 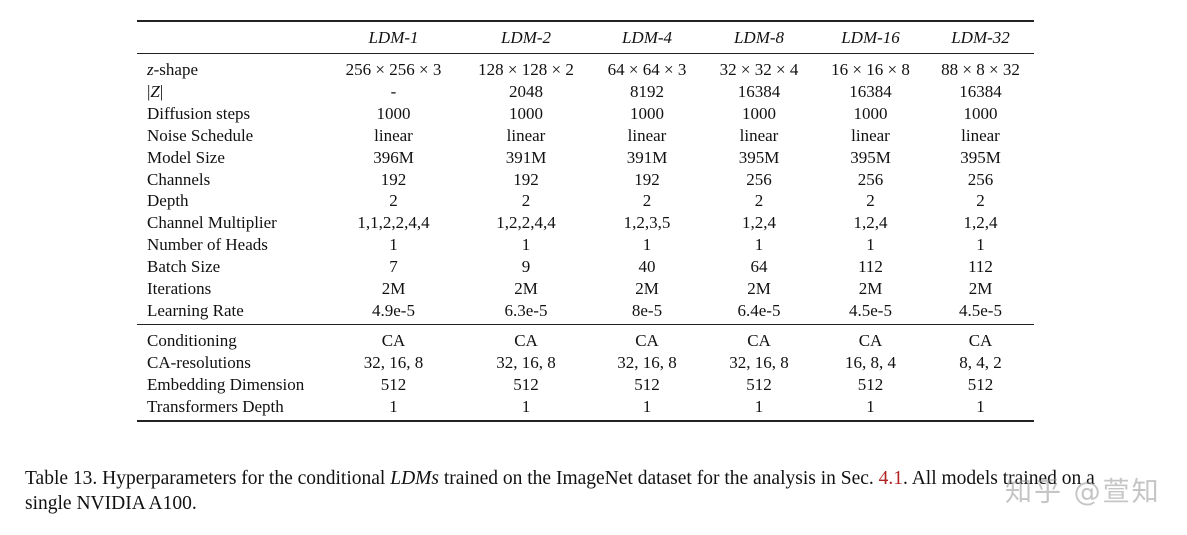 I want to click on table-row: Number of Heads 1 1 1 1 1 1, so click(x=585, y=245).